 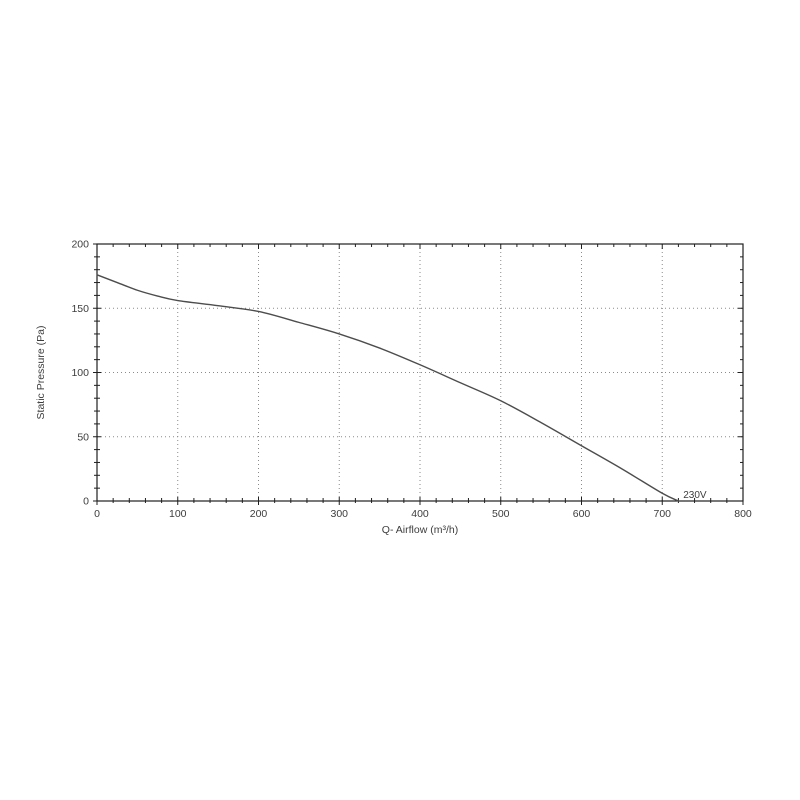 What do you see at coordinates (80, 245) in the screenshot?
I see `y-tick-label: 200` at bounding box center [80, 245].